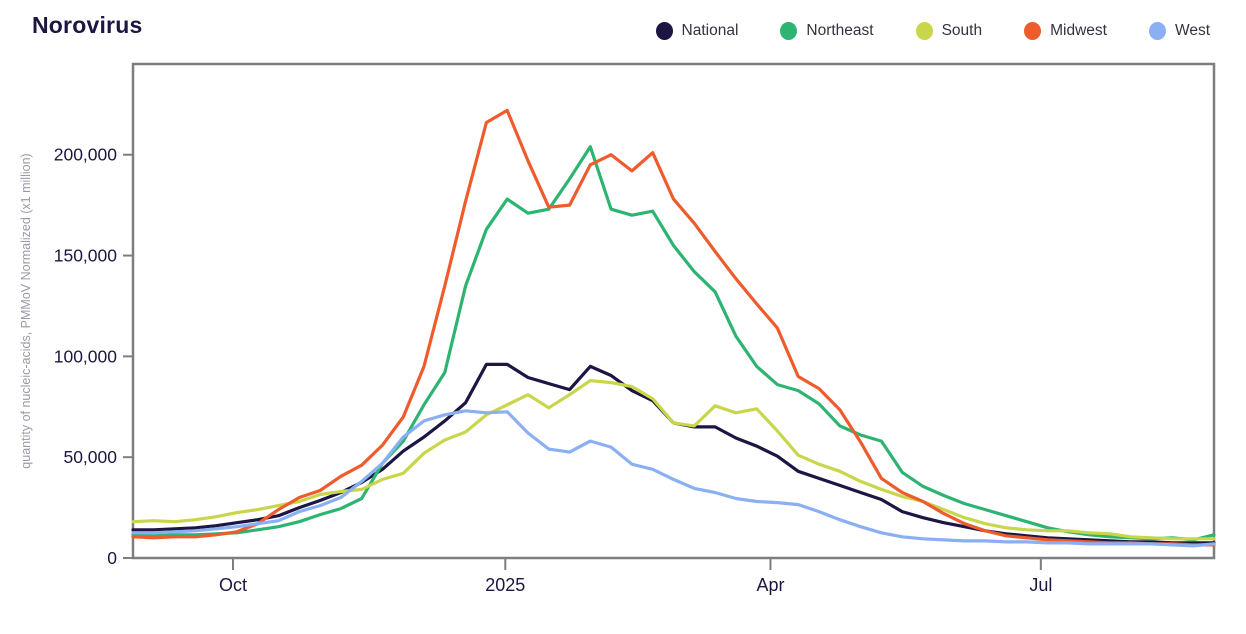  I want to click on y-tick-label: 0, so click(112, 558).